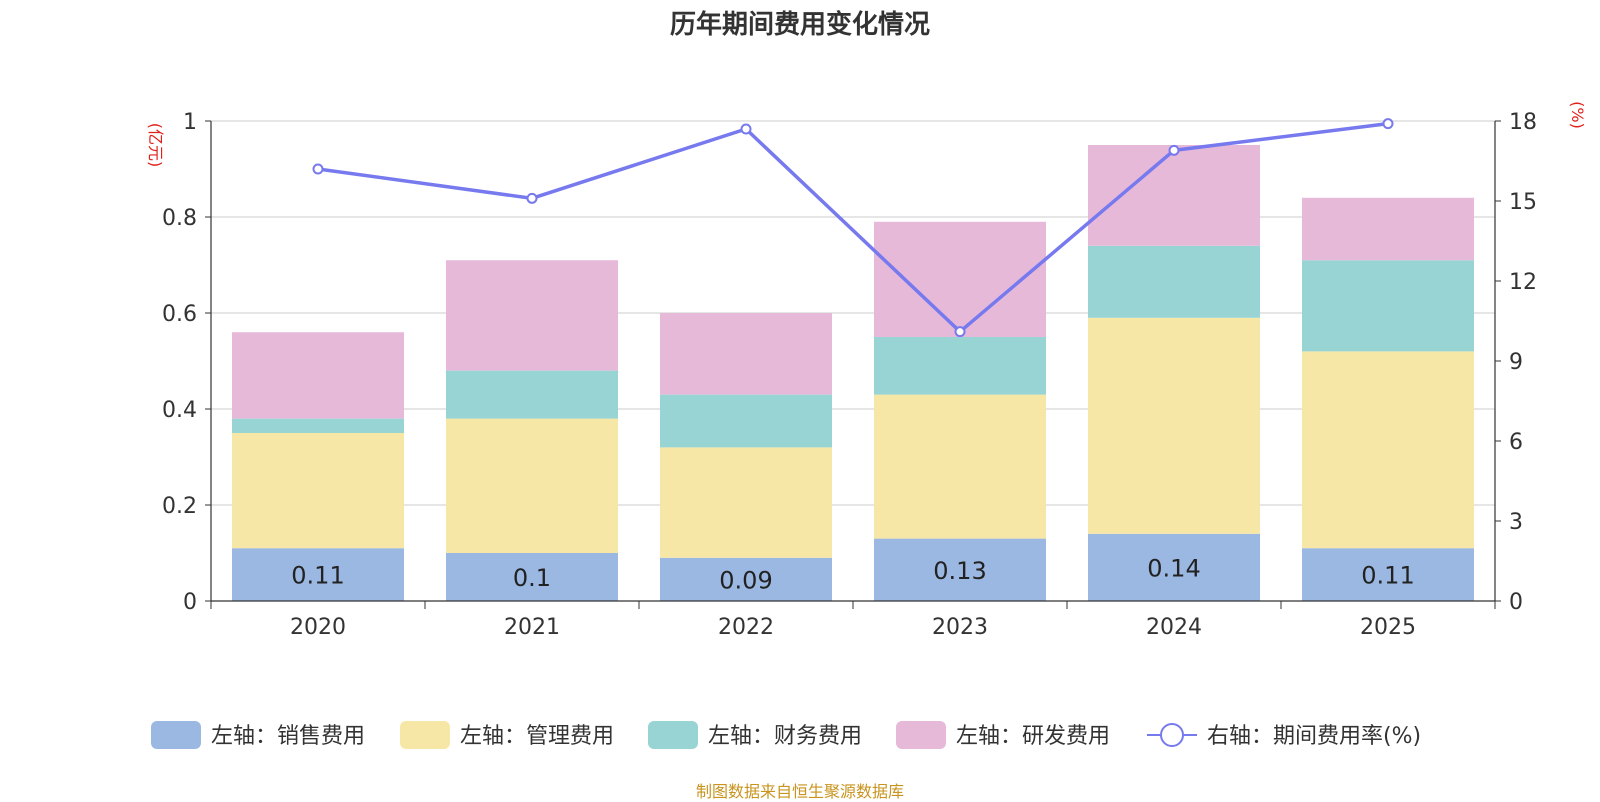 The image size is (1600, 802). I want to click on left-axis-tick-label: 0.8, so click(179, 218).